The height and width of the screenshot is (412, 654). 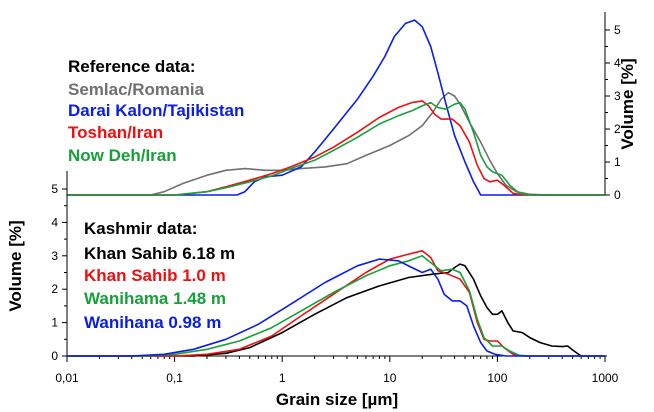 What do you see at coordinates (54, 289) in the screenshot?
I see `bottom-y-tick-label: 2` at bounding box center [54, 289].